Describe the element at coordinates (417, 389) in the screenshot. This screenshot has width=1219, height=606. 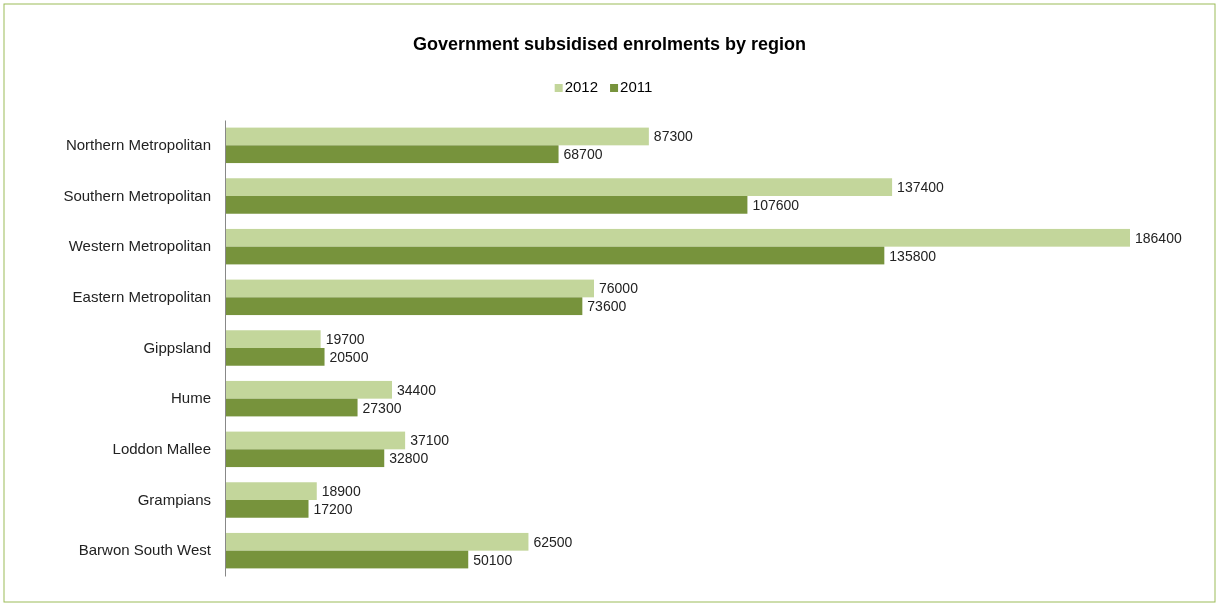
I see `data-label: 34400` at that location.